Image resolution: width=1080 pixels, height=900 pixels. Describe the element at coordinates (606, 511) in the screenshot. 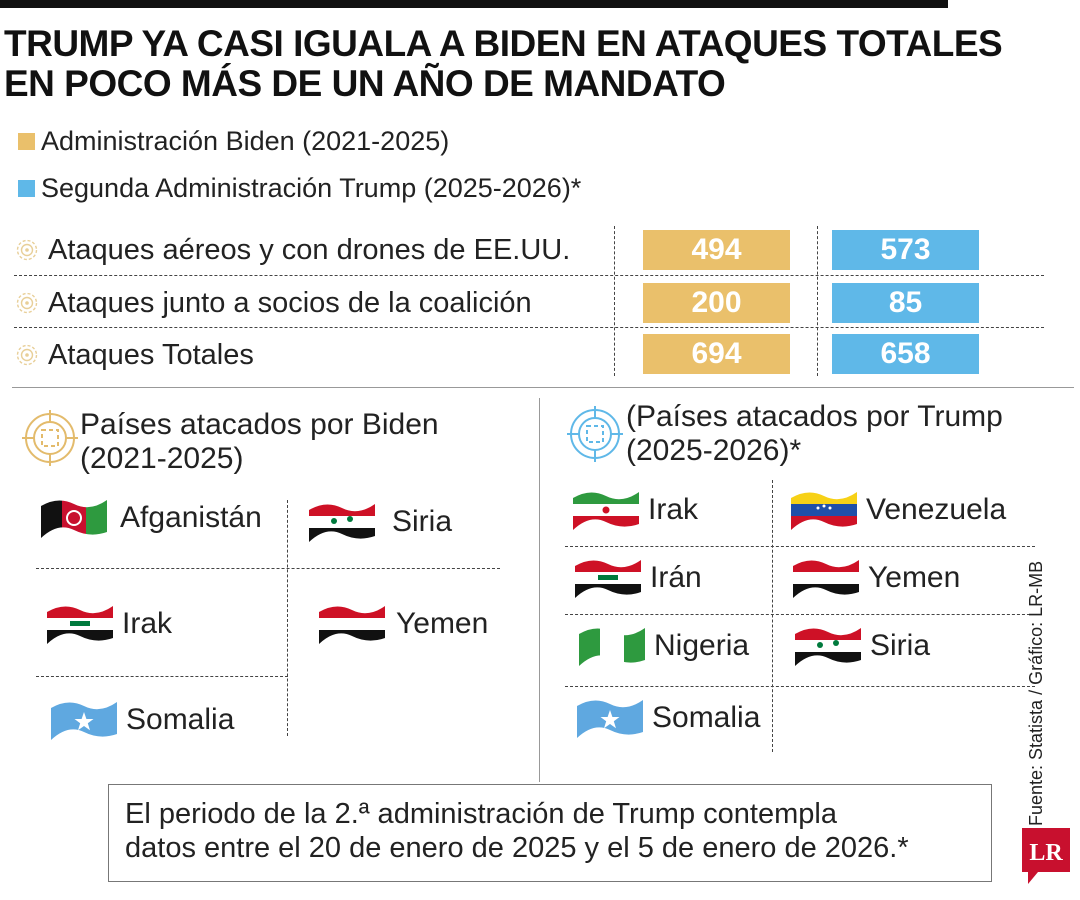

I see `iran-flag-icon` at that location.